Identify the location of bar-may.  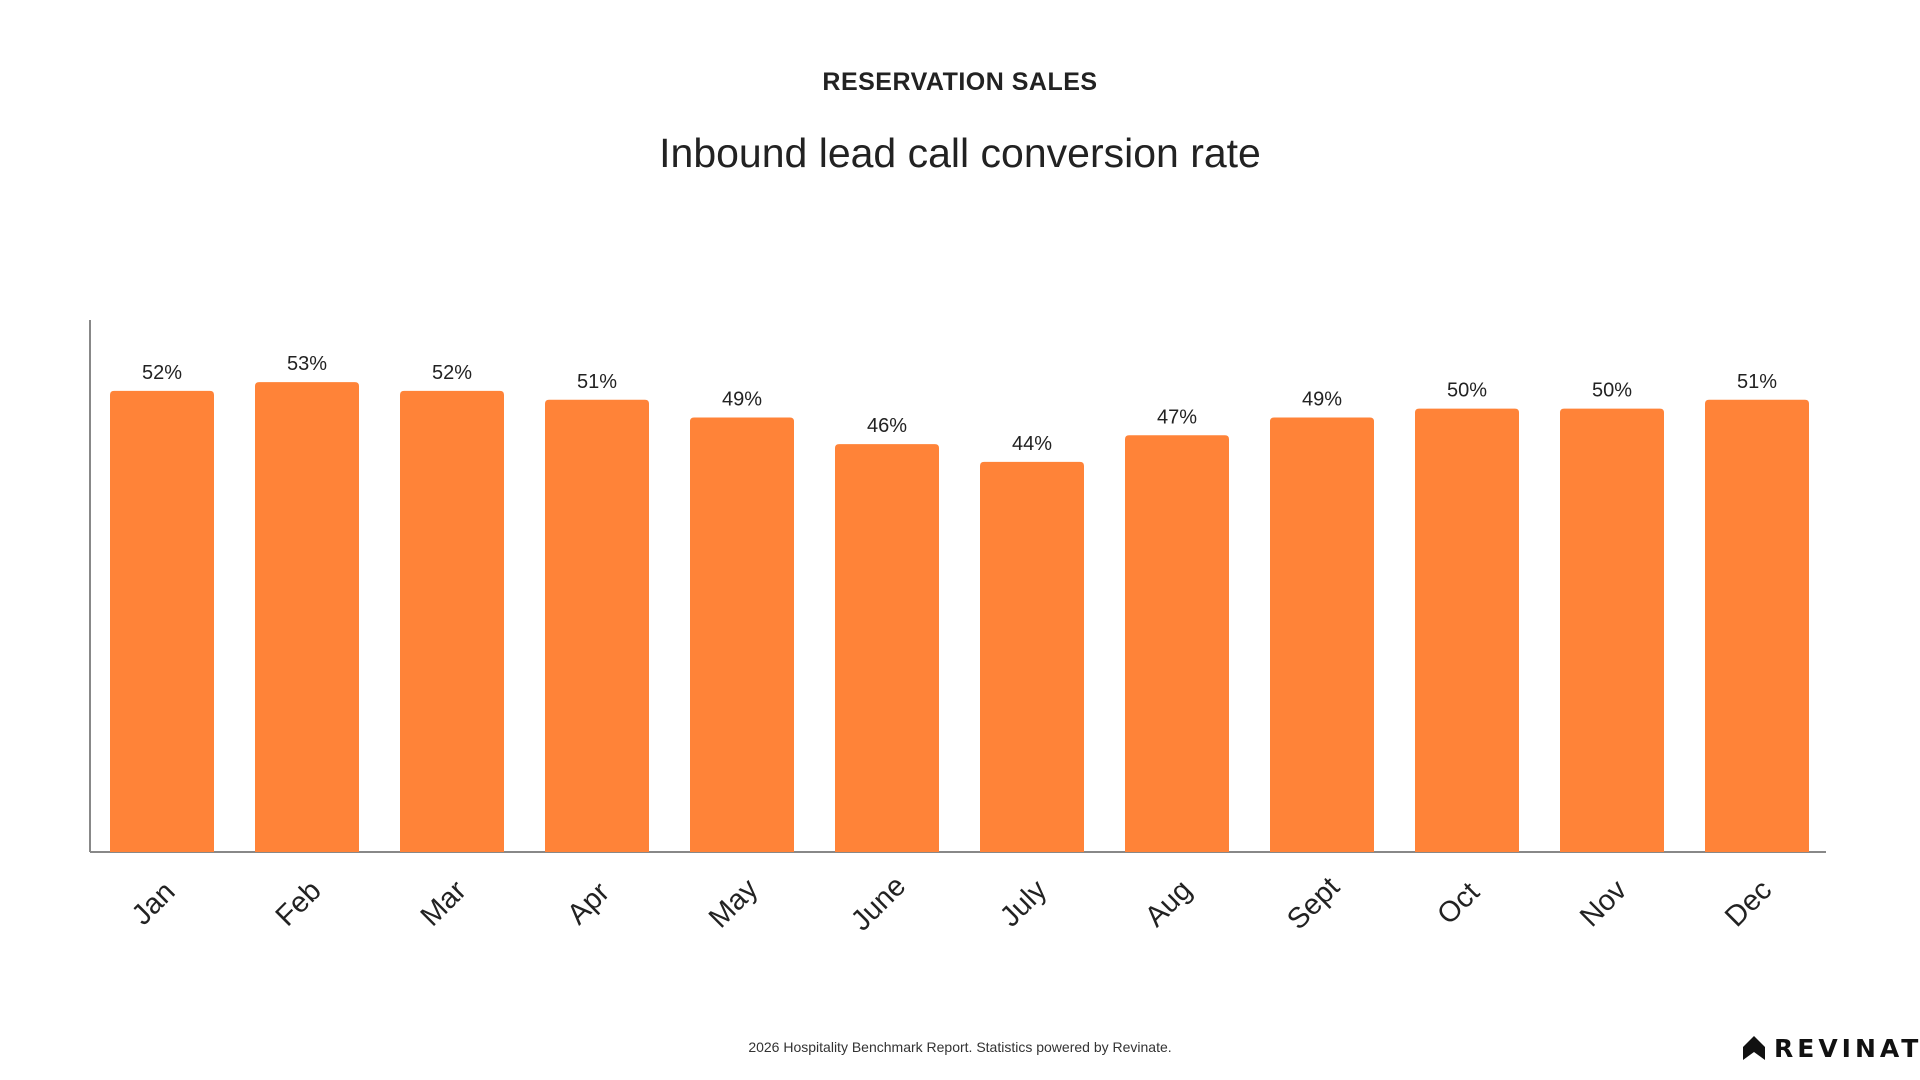
(742, 634).